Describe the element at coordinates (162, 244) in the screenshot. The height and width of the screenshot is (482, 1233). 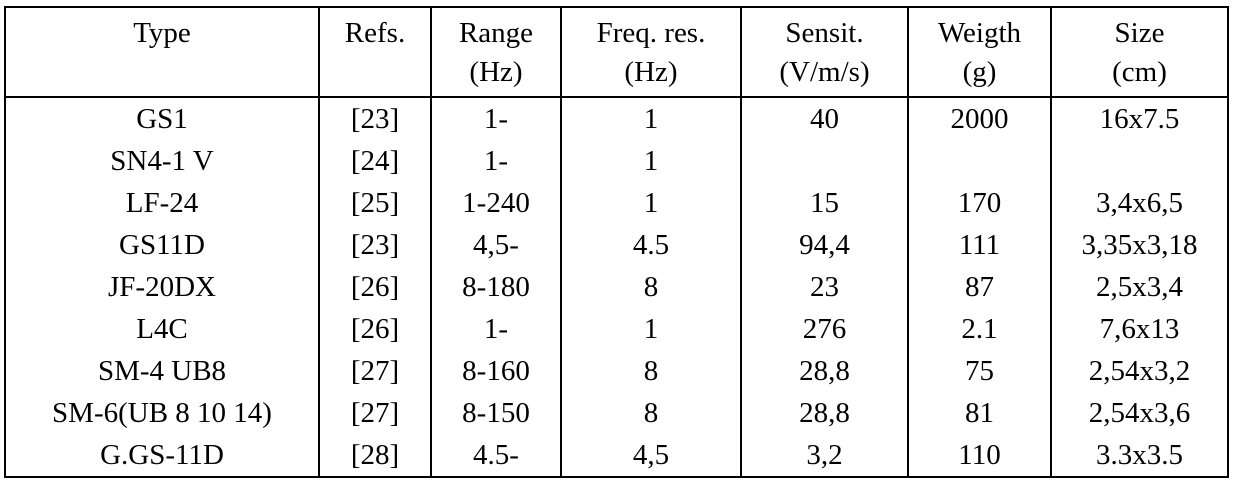
I see `table-cell: GS11D` at that location.